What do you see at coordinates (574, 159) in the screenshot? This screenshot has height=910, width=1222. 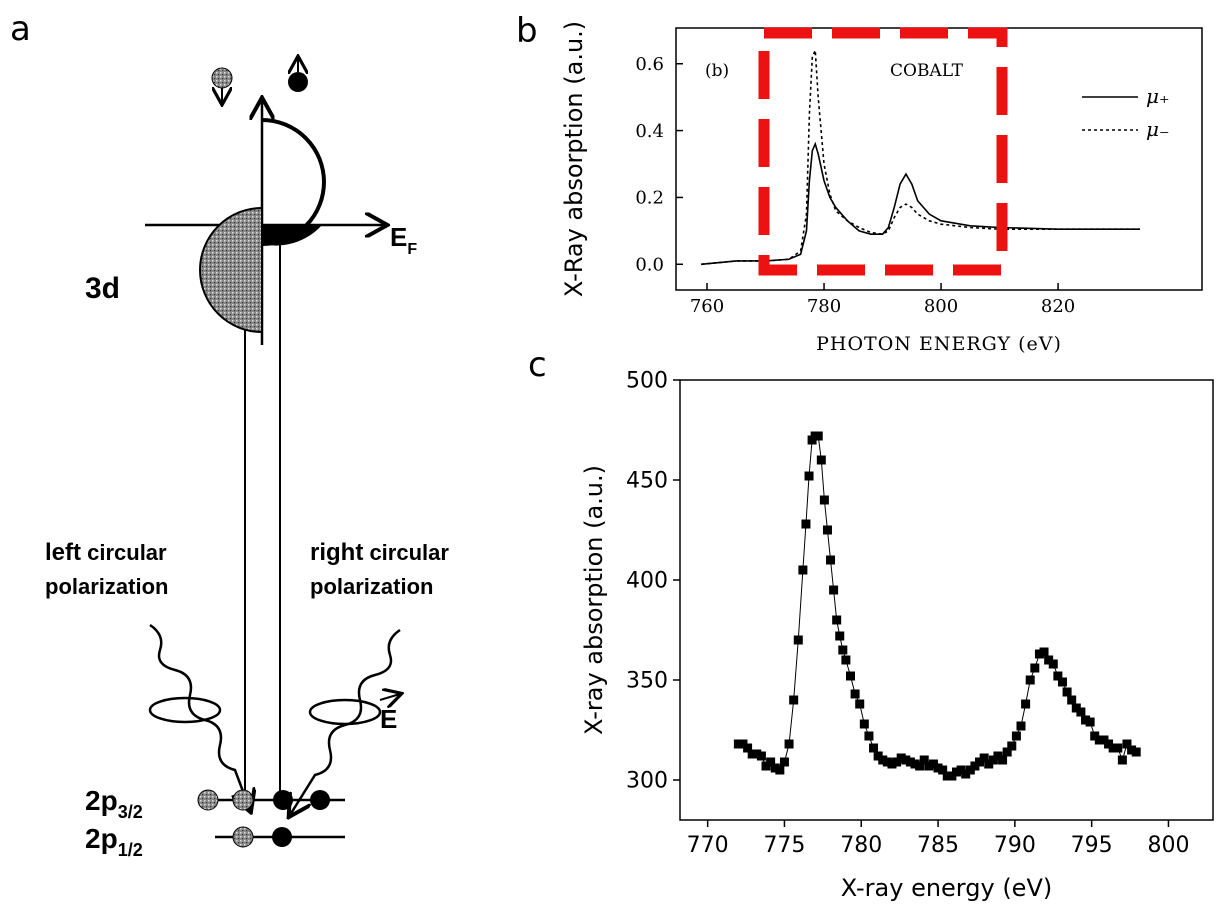 I see `y-axis-label: X-Ray absorption (a.u.)` at bounding box center [574, 159].